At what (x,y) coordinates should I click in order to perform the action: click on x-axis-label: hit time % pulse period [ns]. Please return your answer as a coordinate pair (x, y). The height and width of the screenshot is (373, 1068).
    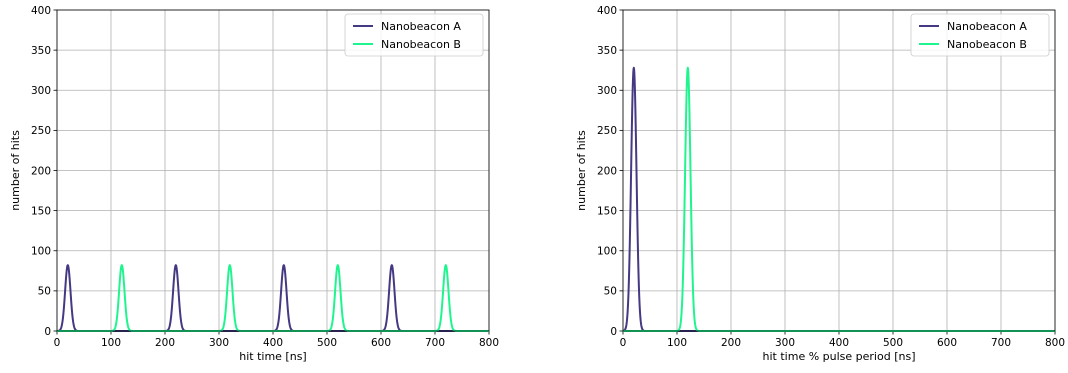
    Looking at the image, I should click on (839, 356).